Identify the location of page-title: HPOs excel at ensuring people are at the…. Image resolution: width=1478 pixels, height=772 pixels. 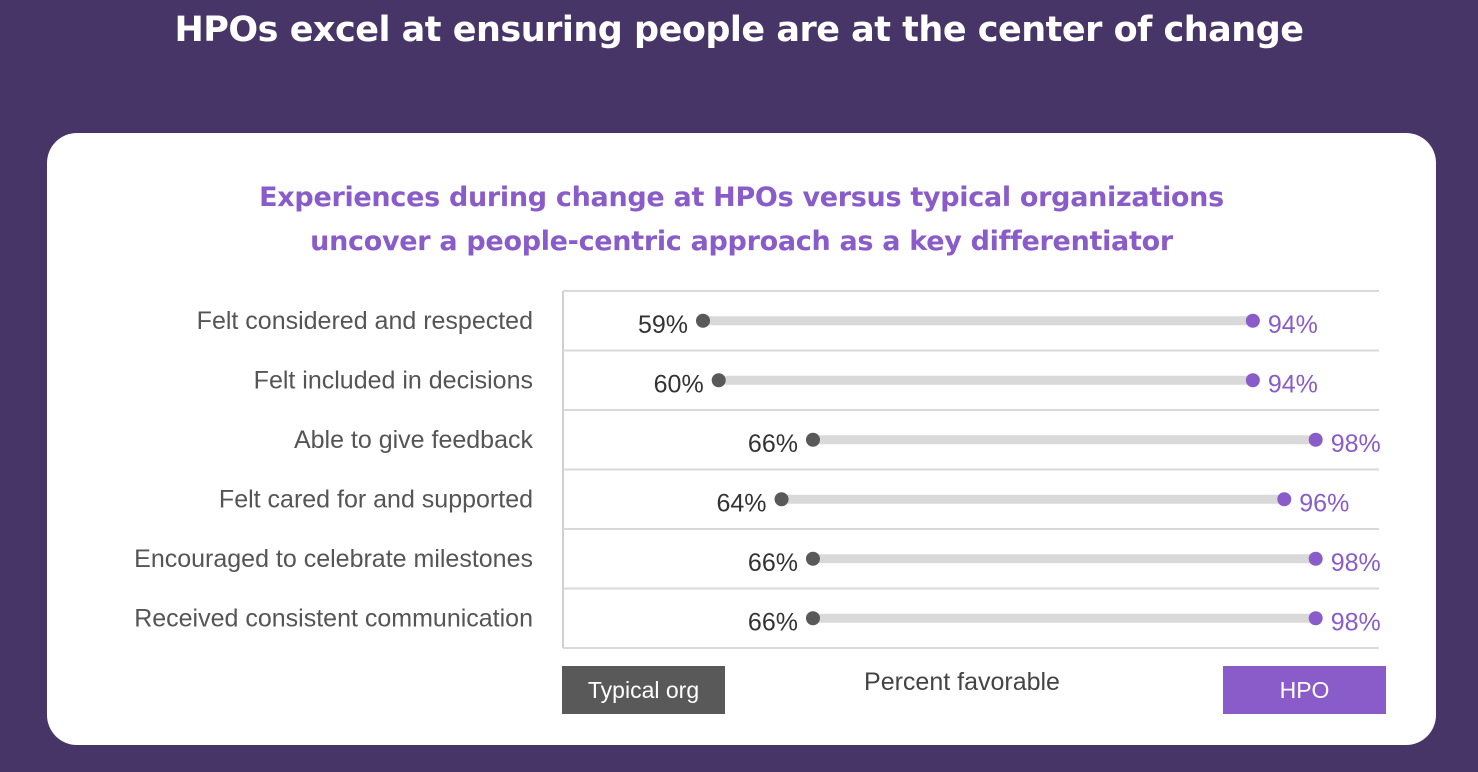
(739, 30).